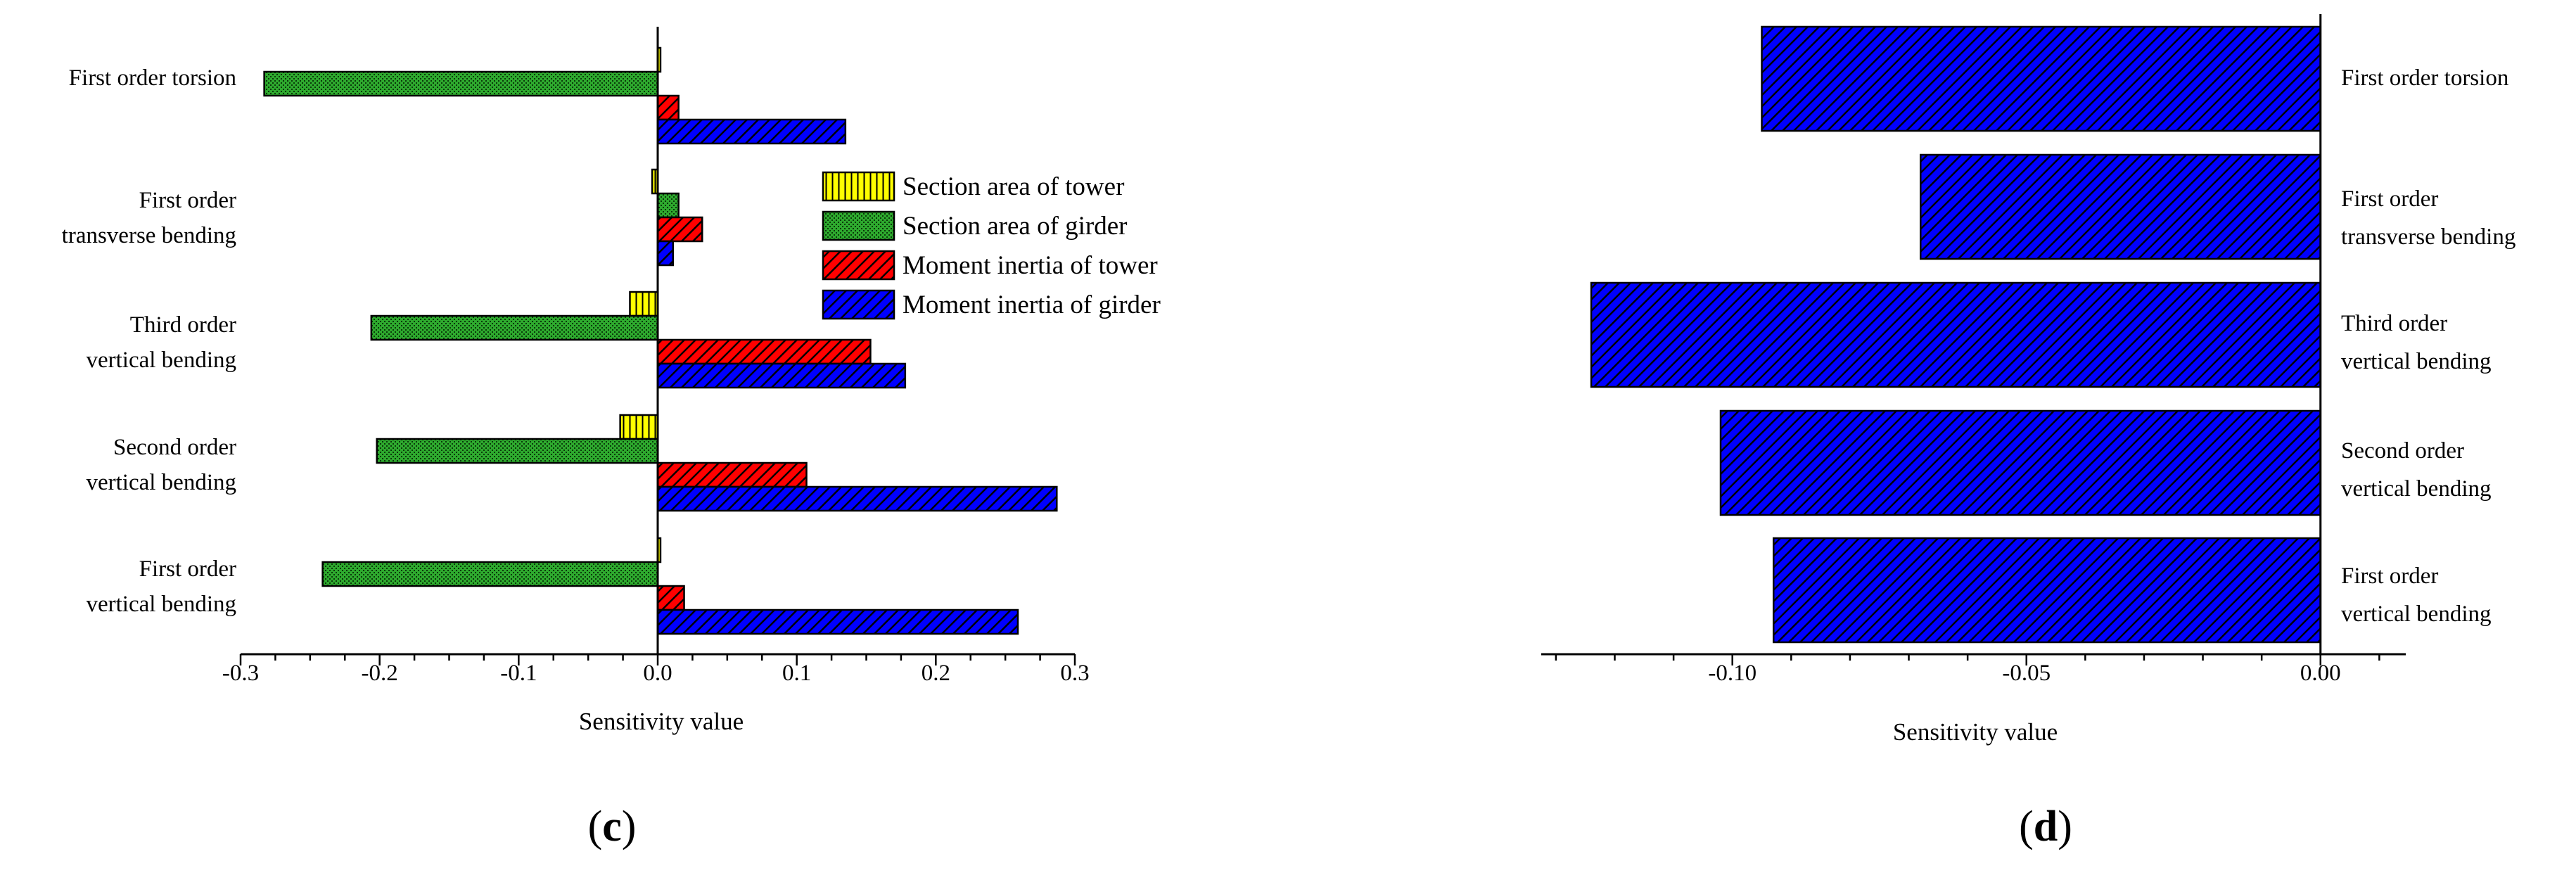 The height and width of the screenshot is (873, 2576). I want to click on legend-label: Moment inertia of girder, so click(1032, 305).